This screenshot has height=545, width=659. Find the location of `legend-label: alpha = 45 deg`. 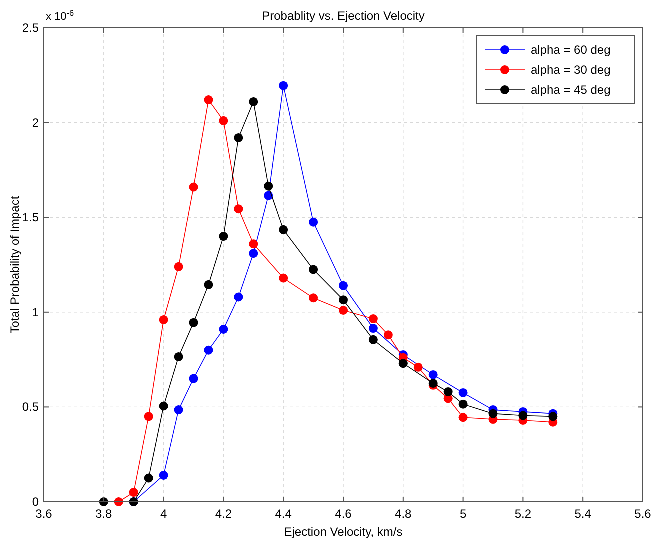

legend-label: alpha = 45 deg is located at coordinates (571, 90).